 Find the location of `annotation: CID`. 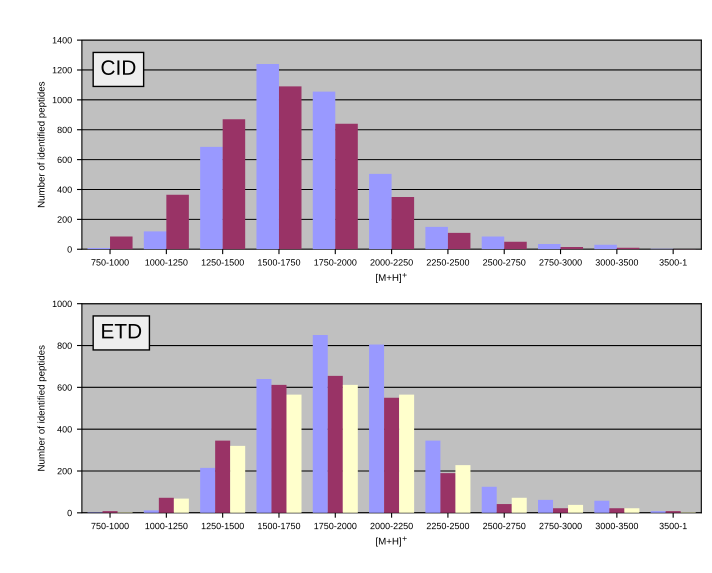

annotation: CID is located at coordinates (119, 67).